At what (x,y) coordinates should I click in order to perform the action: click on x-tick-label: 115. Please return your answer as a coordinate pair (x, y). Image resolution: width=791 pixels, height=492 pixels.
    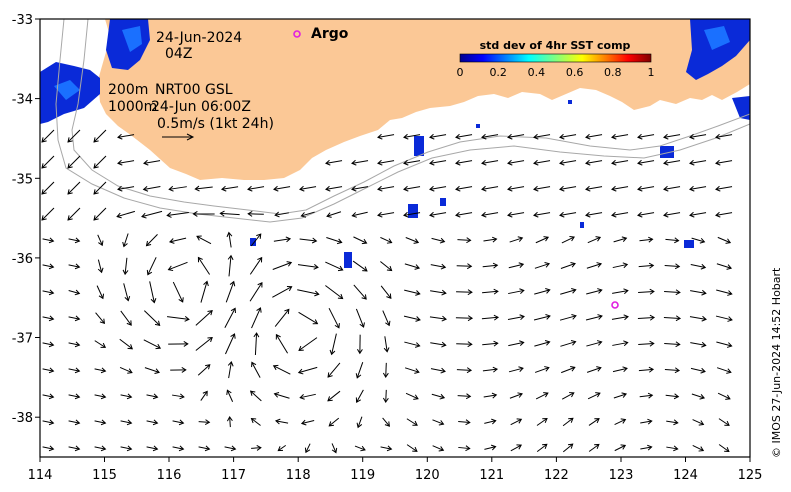
    Looking at the image, I should click on (104, 475).